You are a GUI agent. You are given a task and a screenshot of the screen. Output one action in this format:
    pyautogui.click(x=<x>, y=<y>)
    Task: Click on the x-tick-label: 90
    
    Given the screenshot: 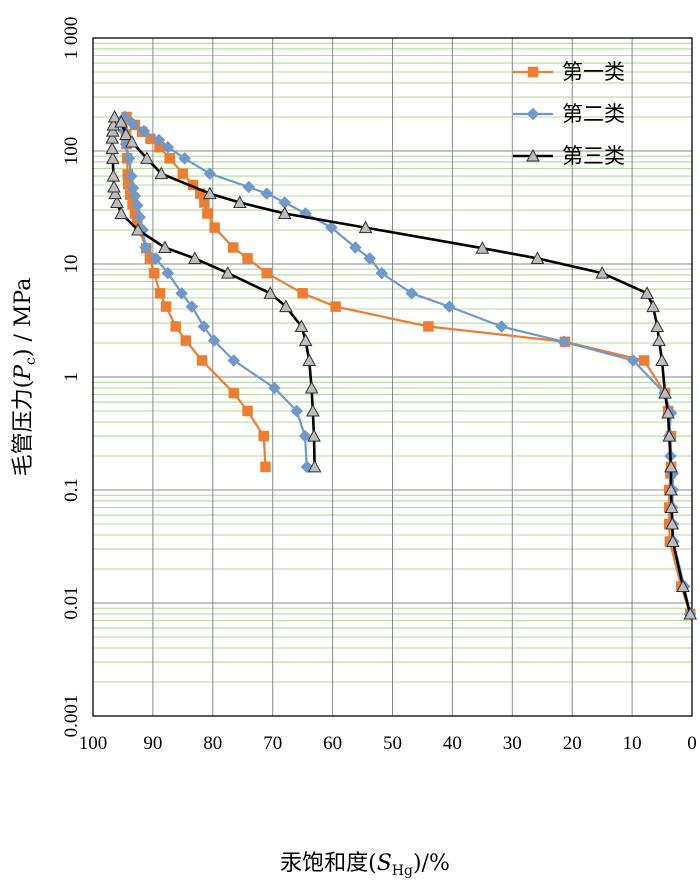 What is the action you would take?
    pyautogui.click(x=152, y=743)
    